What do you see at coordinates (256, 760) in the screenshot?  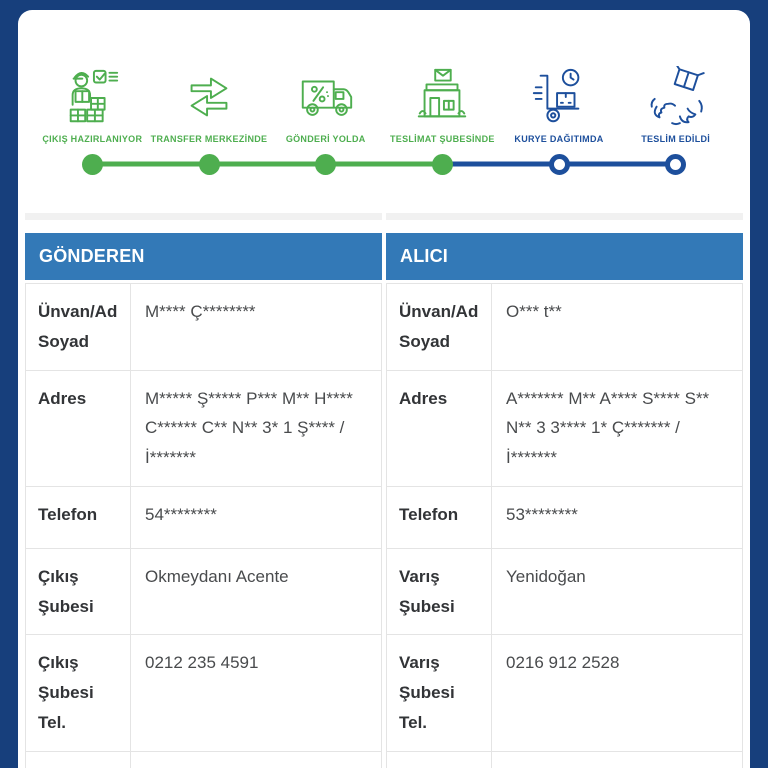 I see `row-value: Fetihtepe Mh. Fatih Sultan` at bounding box center [256, 760].